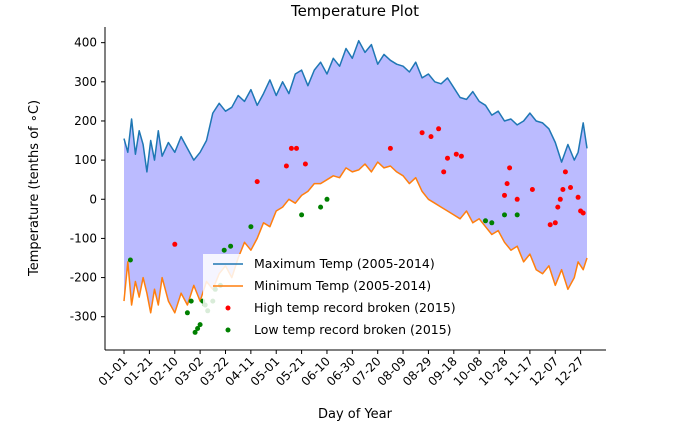 This screenshot has height=430, width=682. Describe the element at coordinates (83, 278) in the screenshot. I see `y-tick-label: -200` at that location.